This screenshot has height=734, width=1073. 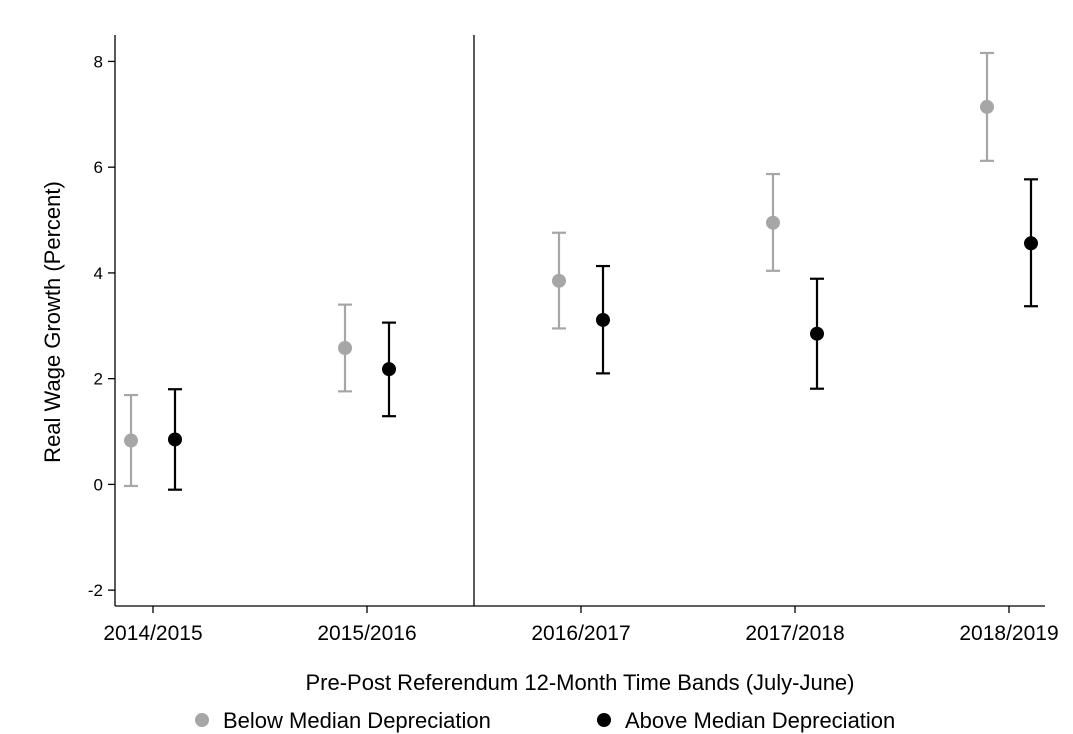 I want to click on y-tick-label: 6, so click(x=98, y=167).